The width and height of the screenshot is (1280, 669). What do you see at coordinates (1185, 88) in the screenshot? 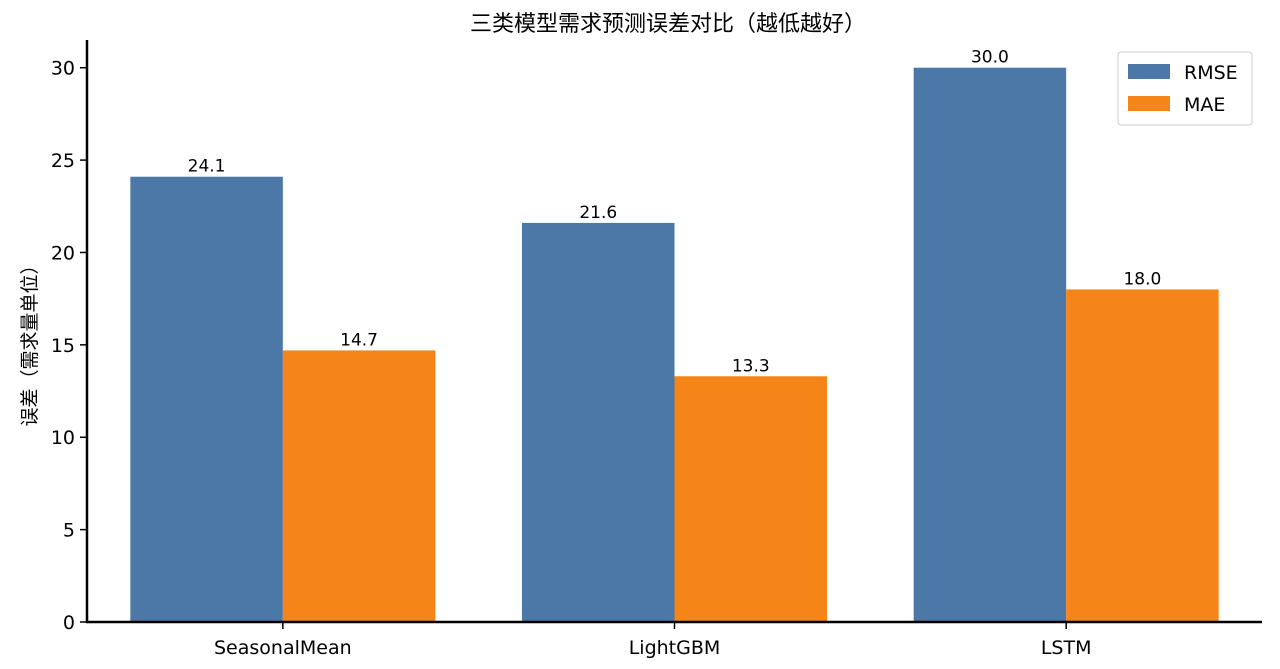
I see `legend: RMSE MAE` at bounding box center [1185, 88].